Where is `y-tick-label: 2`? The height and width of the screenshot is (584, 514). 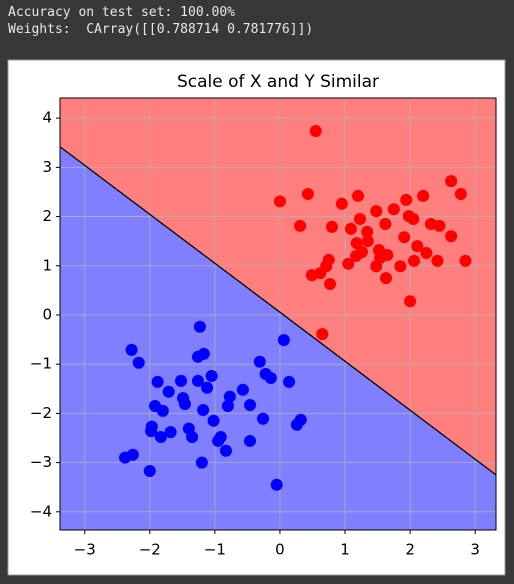
y-tick-label: 2 is located at coordinates (47, 216).